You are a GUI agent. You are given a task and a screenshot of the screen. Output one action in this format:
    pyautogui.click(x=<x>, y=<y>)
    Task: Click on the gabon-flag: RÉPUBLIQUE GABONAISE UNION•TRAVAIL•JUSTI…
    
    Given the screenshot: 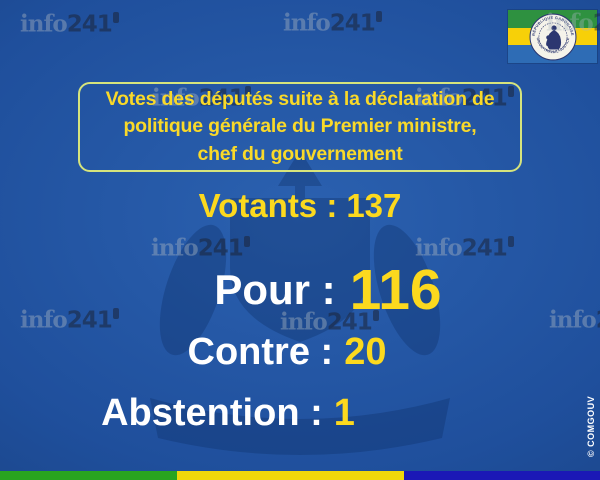 What is the action you would take?
    pyautogui.click(x=552, y=36)
    